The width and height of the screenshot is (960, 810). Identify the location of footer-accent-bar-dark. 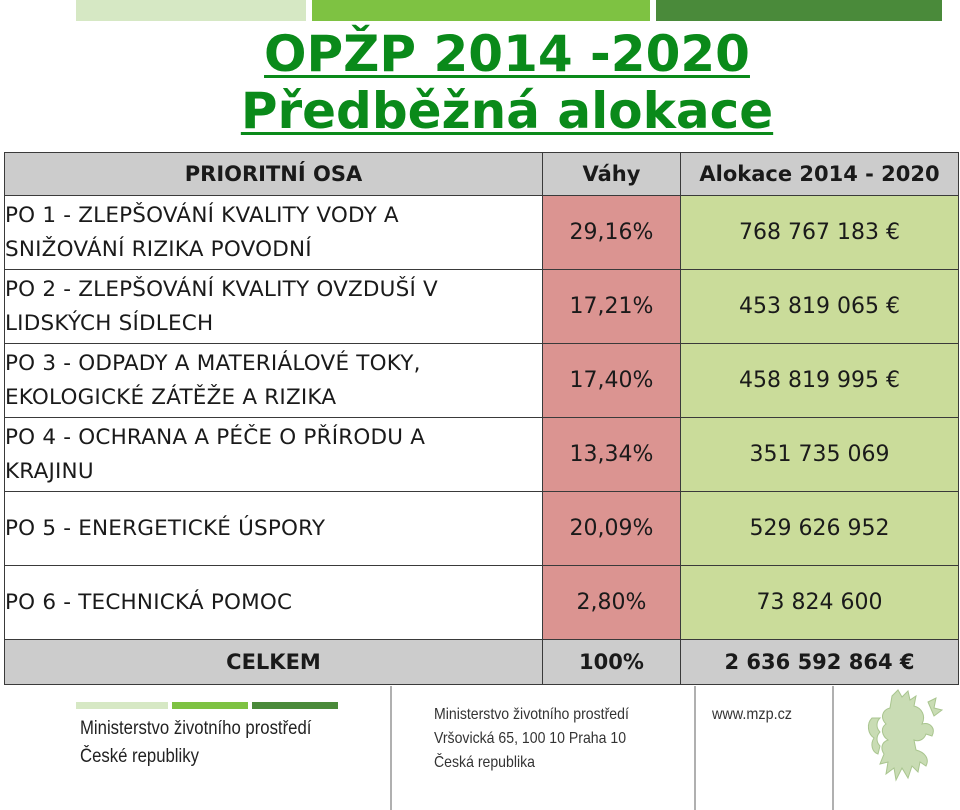
(295, 705).